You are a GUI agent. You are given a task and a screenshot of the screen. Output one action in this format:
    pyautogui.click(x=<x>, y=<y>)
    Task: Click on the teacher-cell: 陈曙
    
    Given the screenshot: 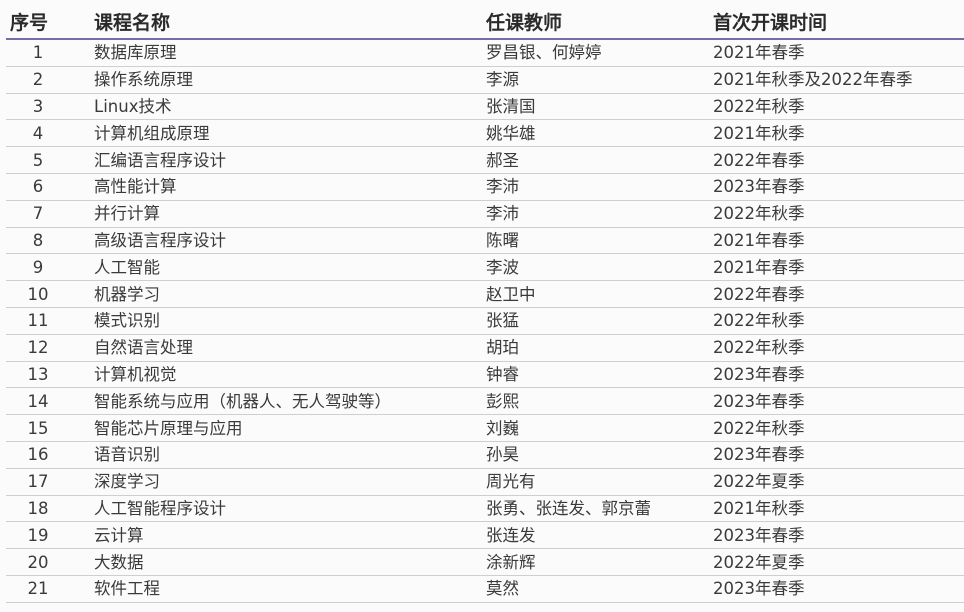 What is the action you would take?
    pyautogui.click(x=599, y=241)
    